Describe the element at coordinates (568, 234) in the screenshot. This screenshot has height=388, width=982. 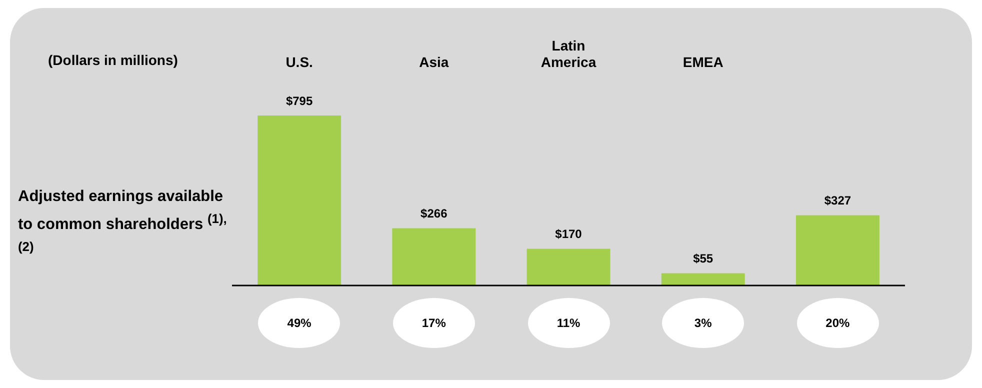
I see `data-label: $170` at that location.